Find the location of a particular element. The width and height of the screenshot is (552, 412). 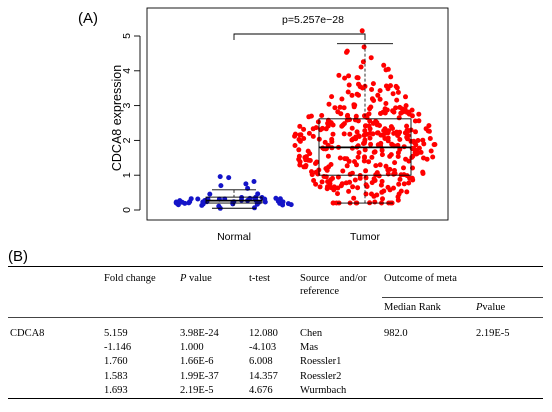

cell-src: Mas is located at coordinates (309, 348).